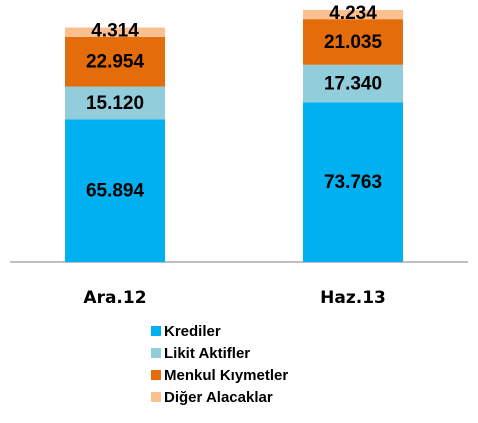 The width and height of the screenshot is (478, 423). I want to click on value-label: 17.340, so click(353, 84).